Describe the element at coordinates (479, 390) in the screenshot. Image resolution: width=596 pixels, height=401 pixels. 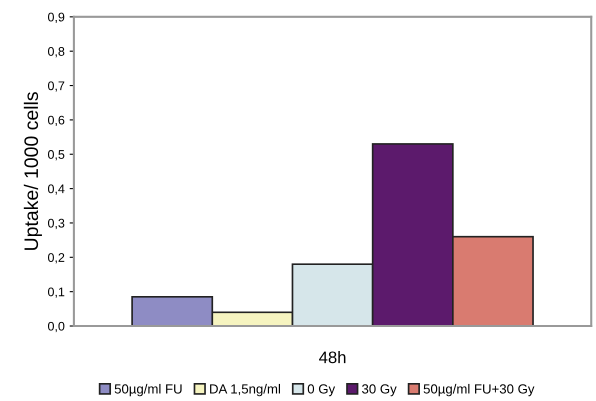
I see `legend-label: 50µg/ml FU+30 Gy` at that location.